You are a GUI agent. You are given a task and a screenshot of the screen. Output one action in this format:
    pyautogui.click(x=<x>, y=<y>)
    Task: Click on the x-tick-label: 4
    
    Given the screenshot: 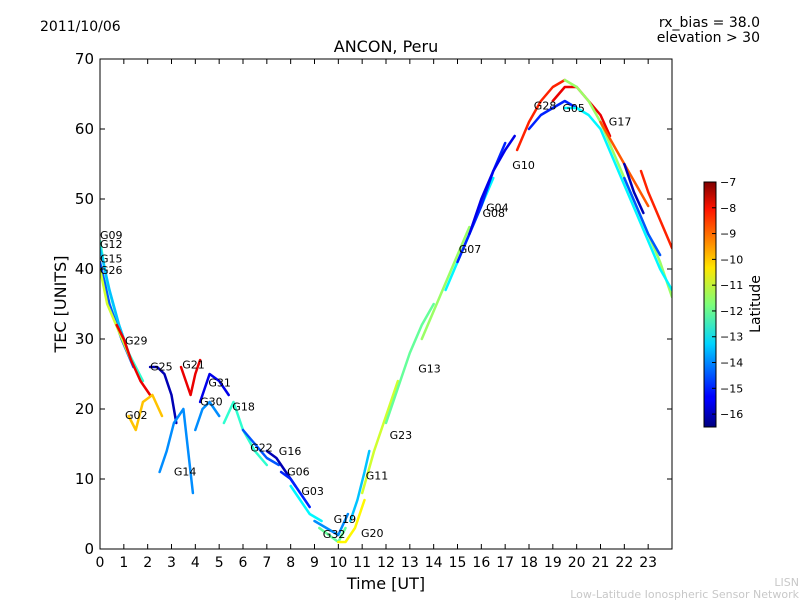 What is the action you would take?
    pyautogui.click(x=195, y=563)
    